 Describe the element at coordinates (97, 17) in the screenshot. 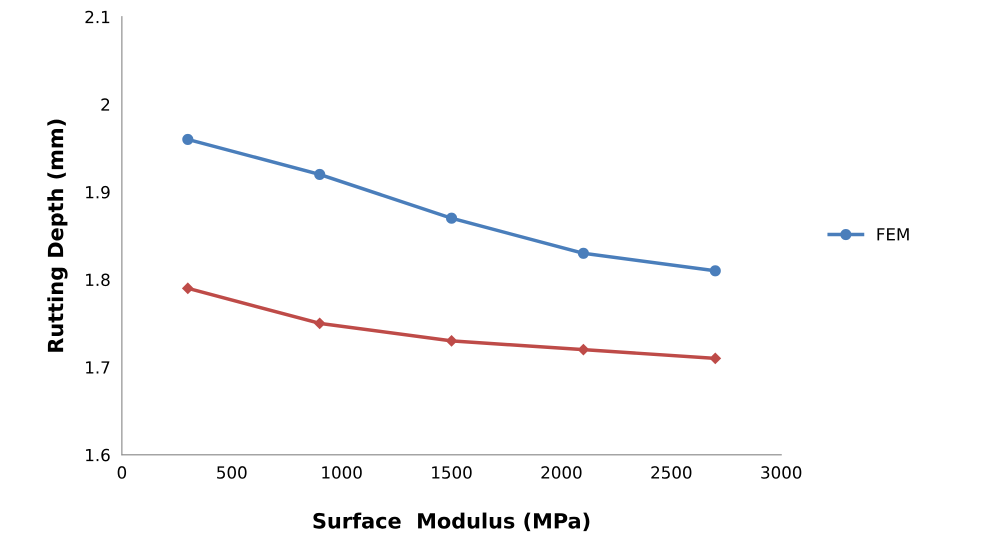

I see `y-tick-label: 2.1` at that location.